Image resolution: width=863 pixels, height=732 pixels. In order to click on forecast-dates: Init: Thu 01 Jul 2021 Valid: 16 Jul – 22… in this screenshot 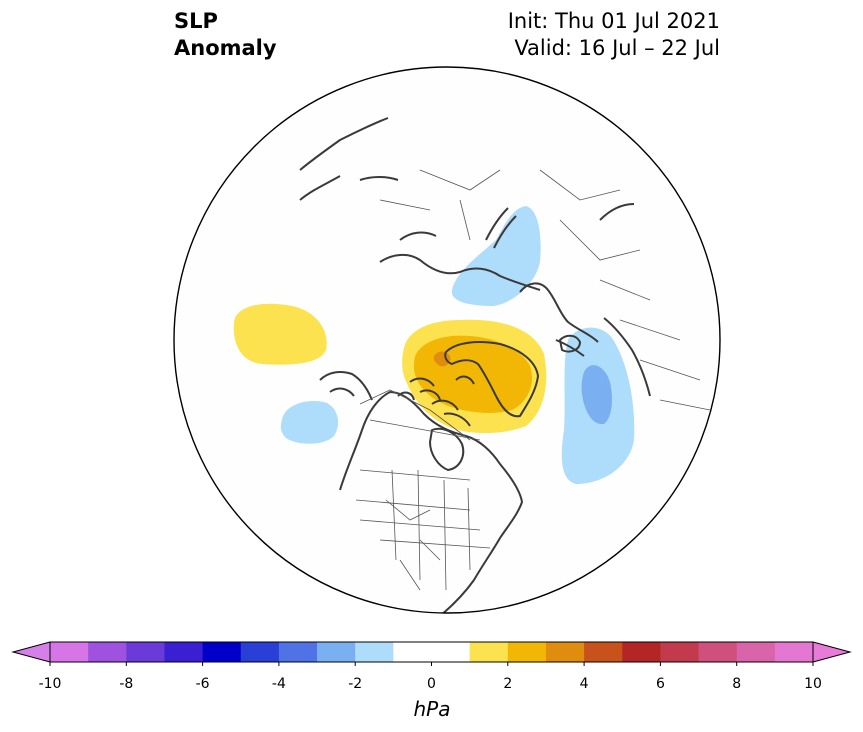, I will do `click(614, 35)`.